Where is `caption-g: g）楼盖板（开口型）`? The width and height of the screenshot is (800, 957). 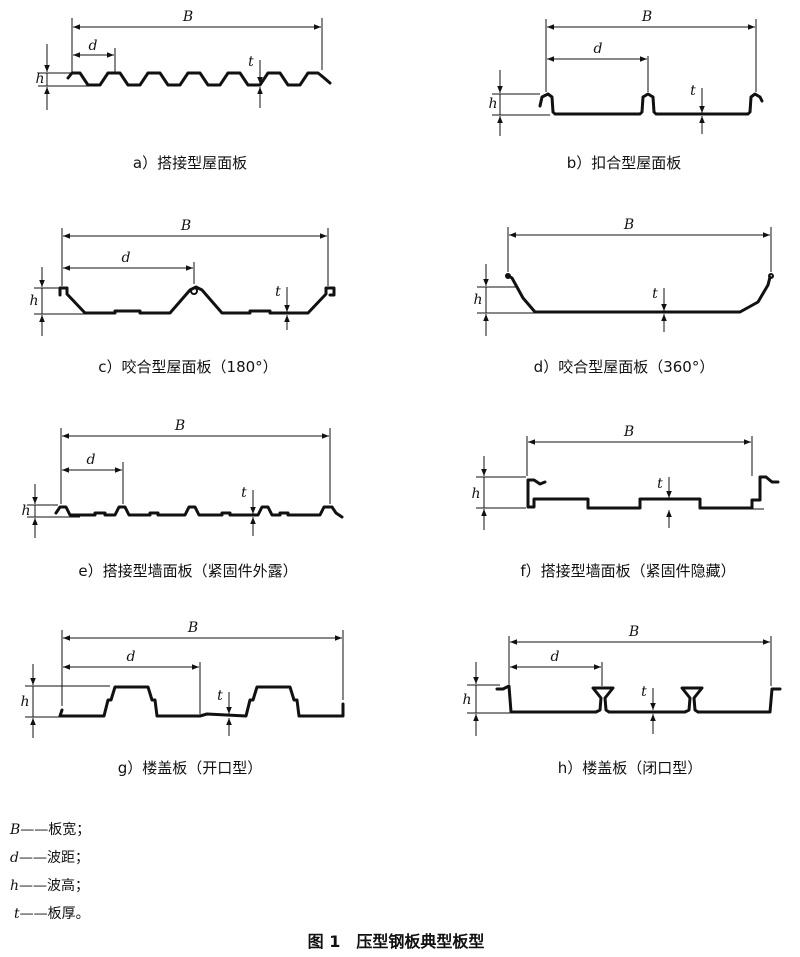 caption-g: g）楼盖板（开口型） is located at coordinates (190, 768).